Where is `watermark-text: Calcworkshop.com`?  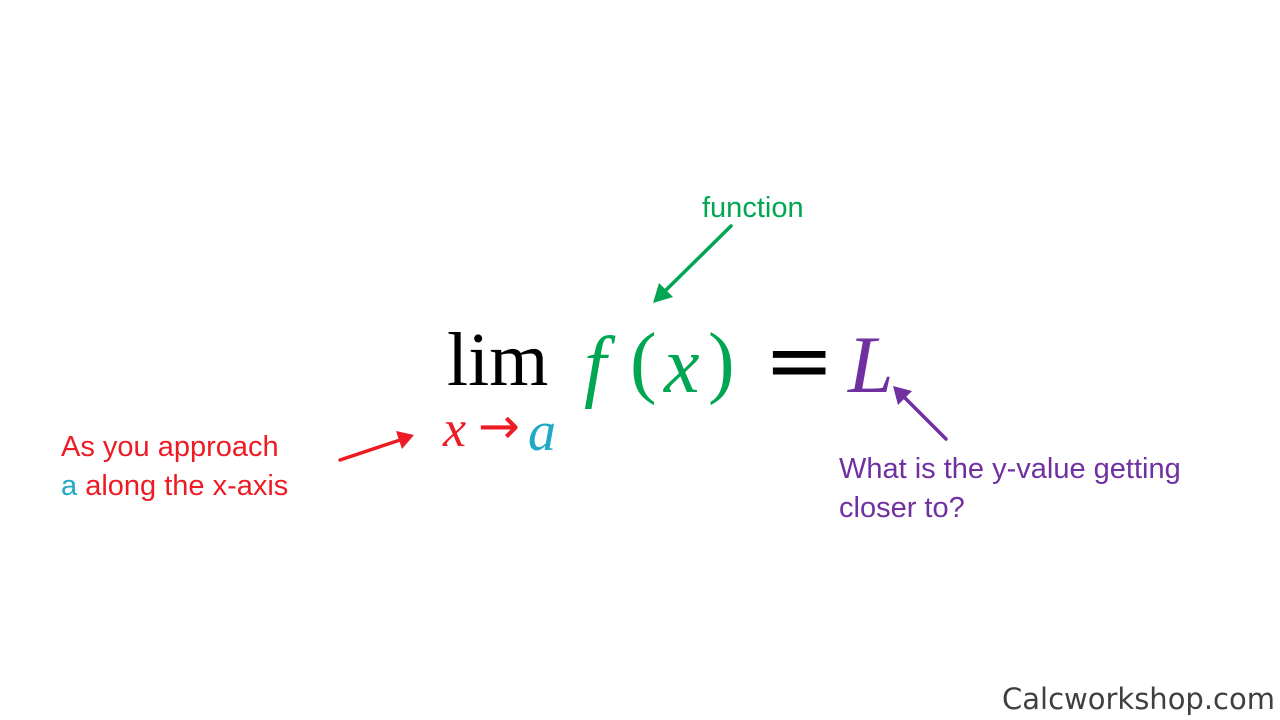
watermark-text: Calcworkshop.com is located at coordinates (1138, 699).